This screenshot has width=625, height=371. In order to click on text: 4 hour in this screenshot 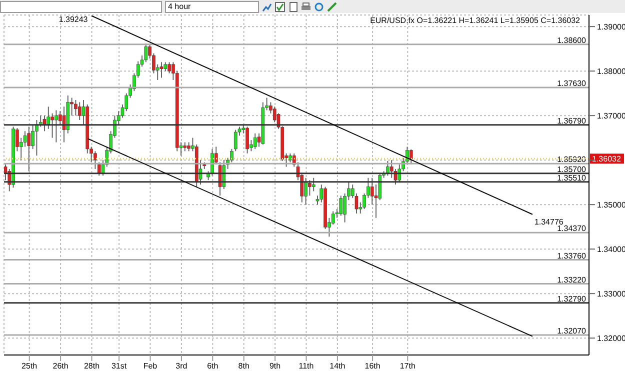, I will do `click(212, 6)`.